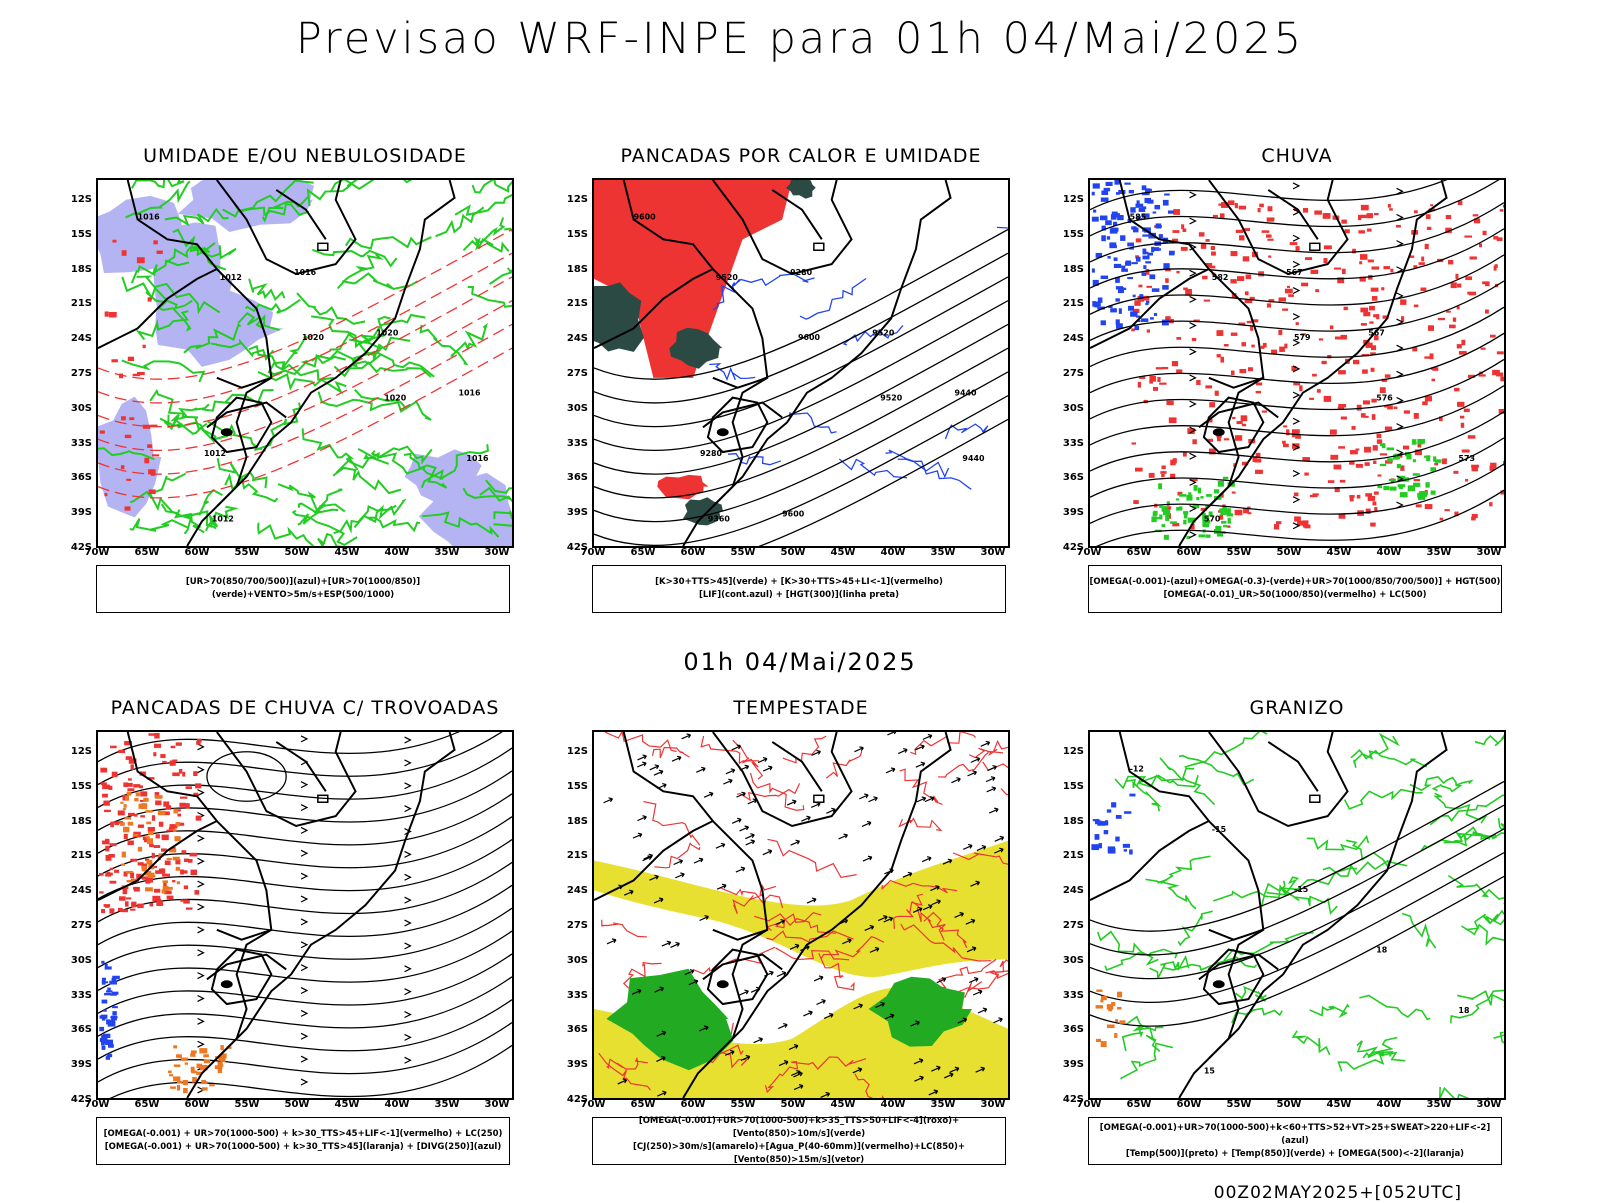 The image size is (1600, 1203). What do you see at coordinates (81, 269) in the screenshot?
I see `lat-tick-label: 18S` at bounding box center [81, 269].